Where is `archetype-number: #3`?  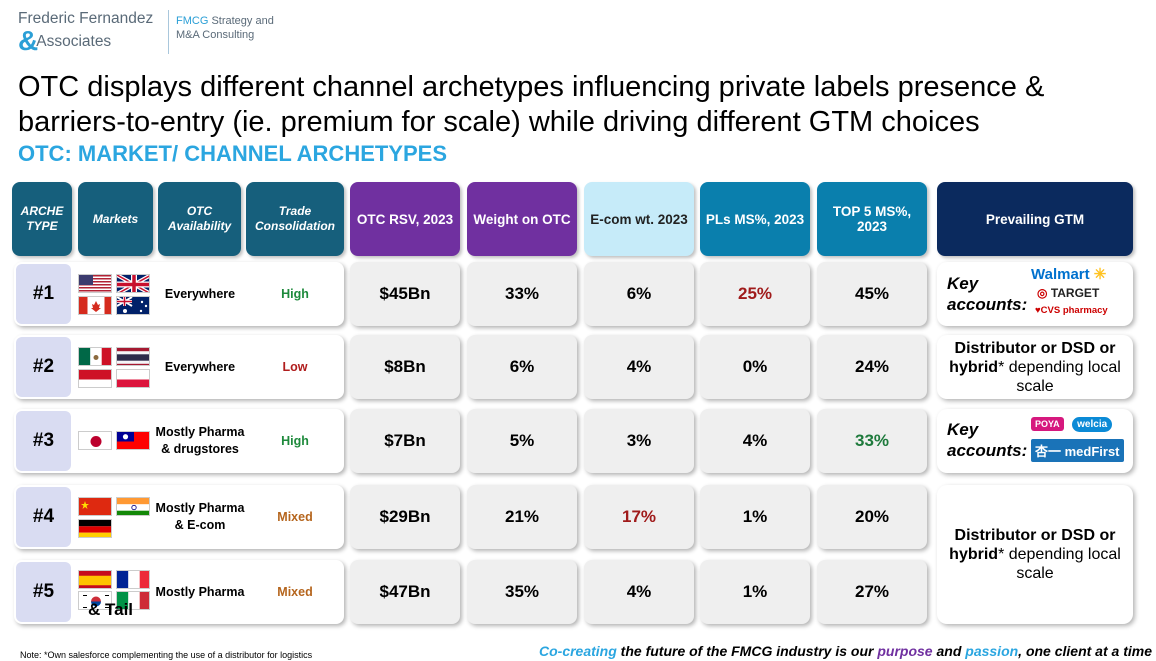
archetype-number: #3 is located at coordinates (43, 441).